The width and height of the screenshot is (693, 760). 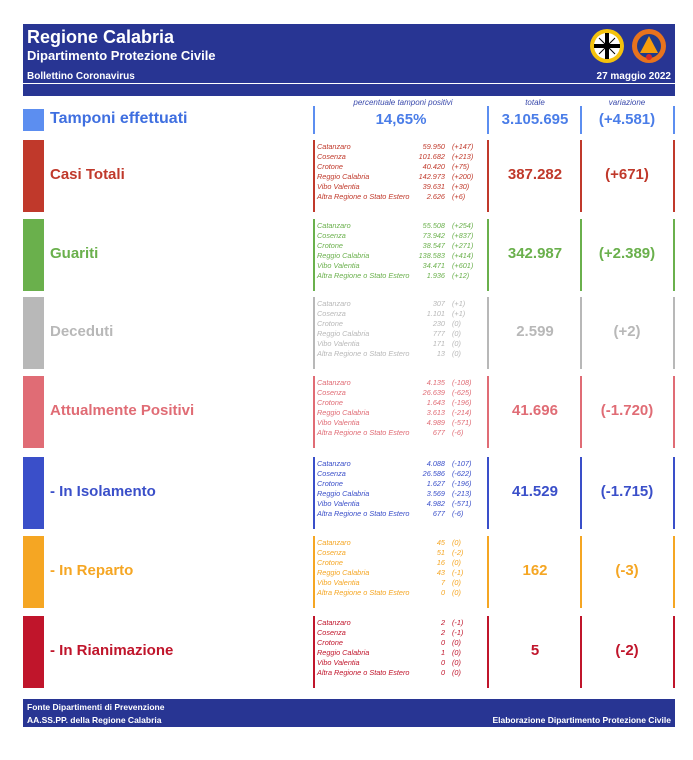 I want to click on province-delta: (-6), so click(x=458, y=513).